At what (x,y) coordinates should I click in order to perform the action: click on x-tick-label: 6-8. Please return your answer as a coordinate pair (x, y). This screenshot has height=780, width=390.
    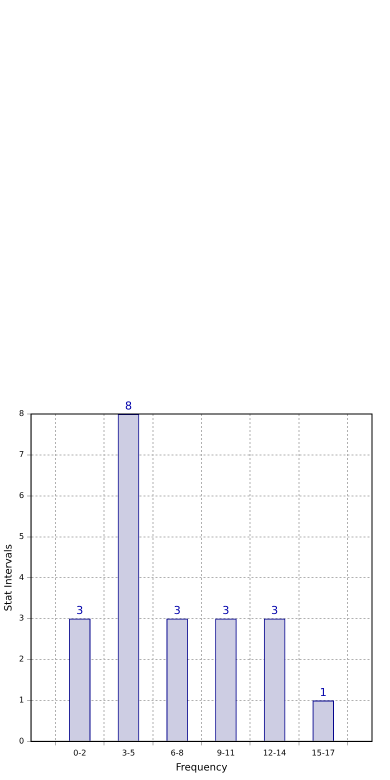
    Looking at the image, I should click on (177, 753).